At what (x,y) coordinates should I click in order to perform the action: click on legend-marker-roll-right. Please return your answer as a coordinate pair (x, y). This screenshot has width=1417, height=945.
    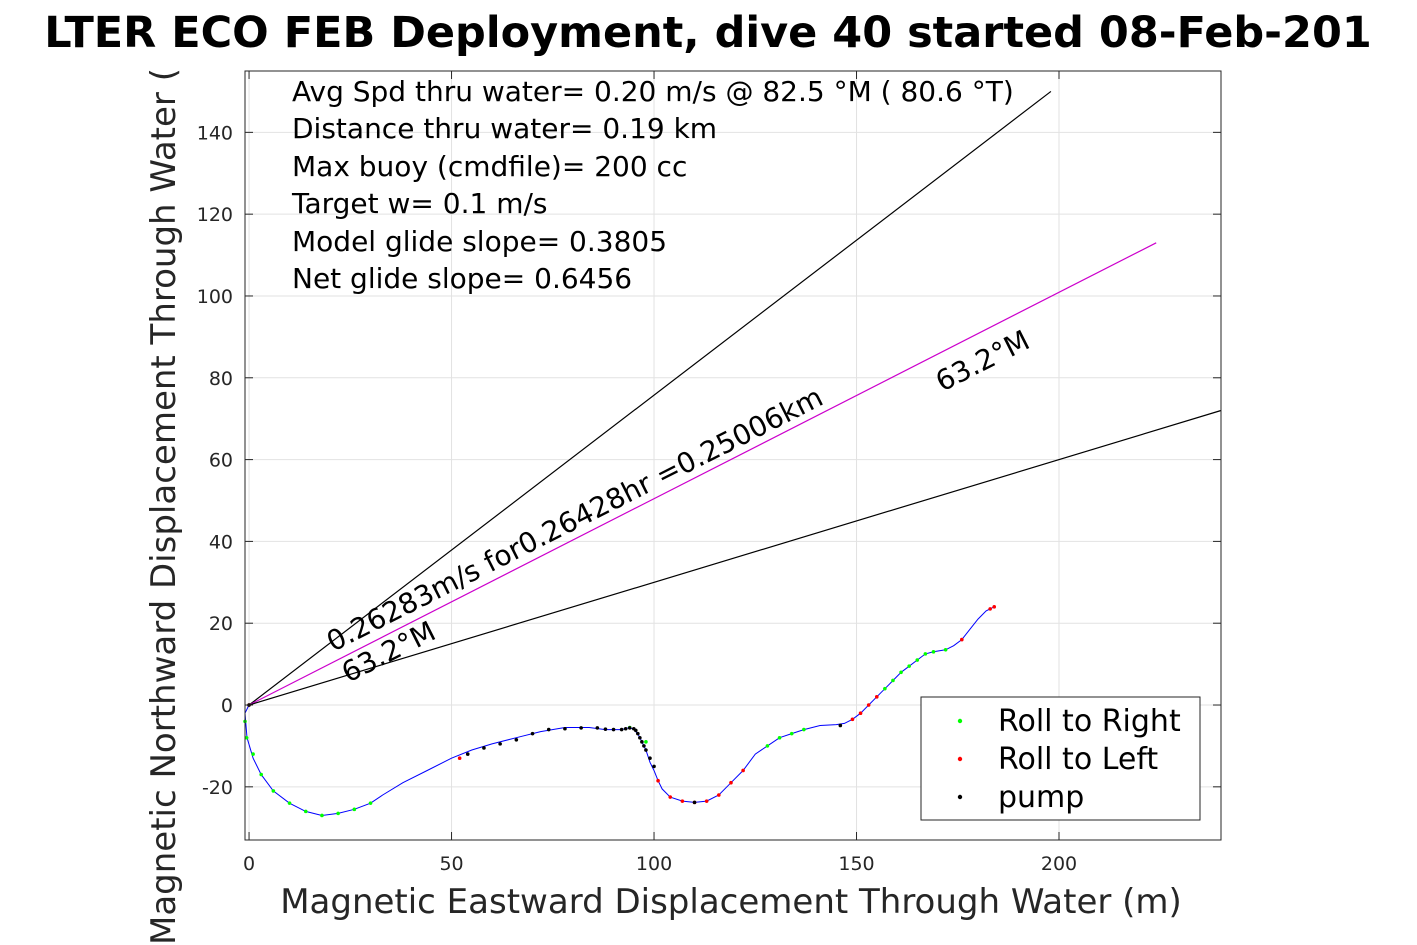
    Looking at the image, I should click on (960, 721).